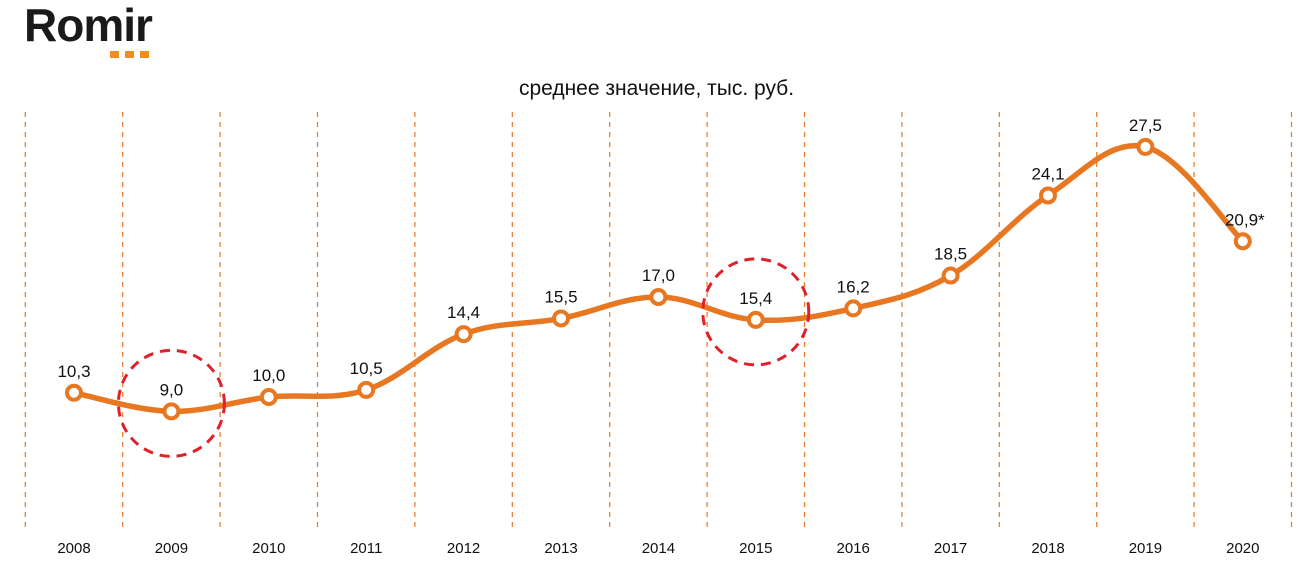 Image resolution: width=1313 pixels, height=566 pixels. Describe the element at coordinates (950, 254) in the screenshot. I see `data-label: 18,5` at that location.